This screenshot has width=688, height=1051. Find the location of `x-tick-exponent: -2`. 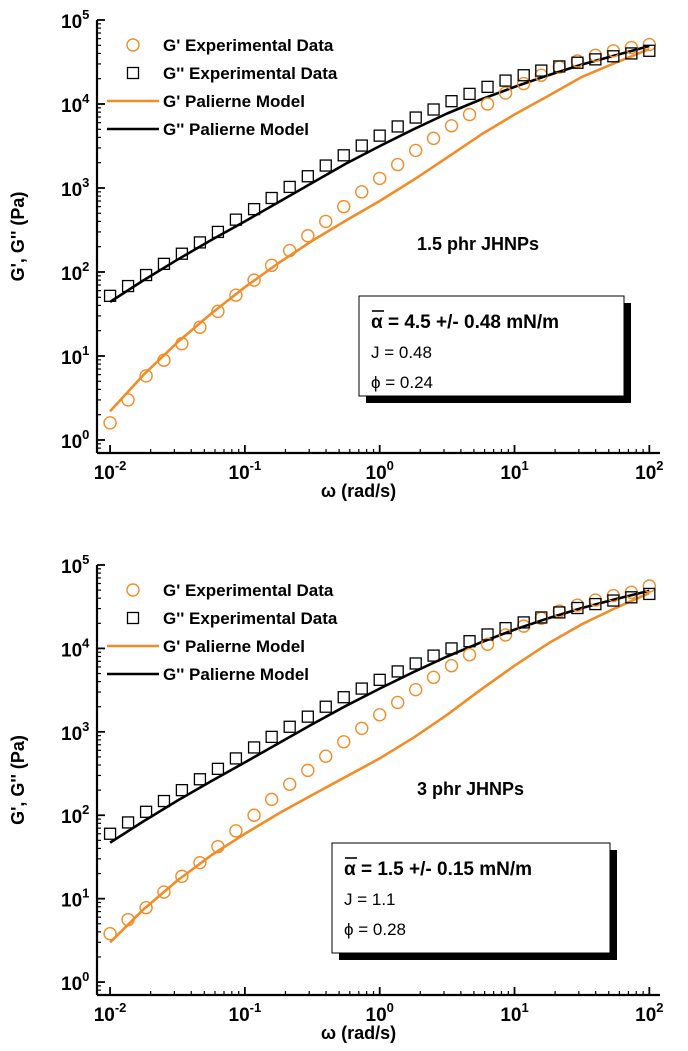

x-tick-exponent: -2 is located at coordinates (121, 1007).